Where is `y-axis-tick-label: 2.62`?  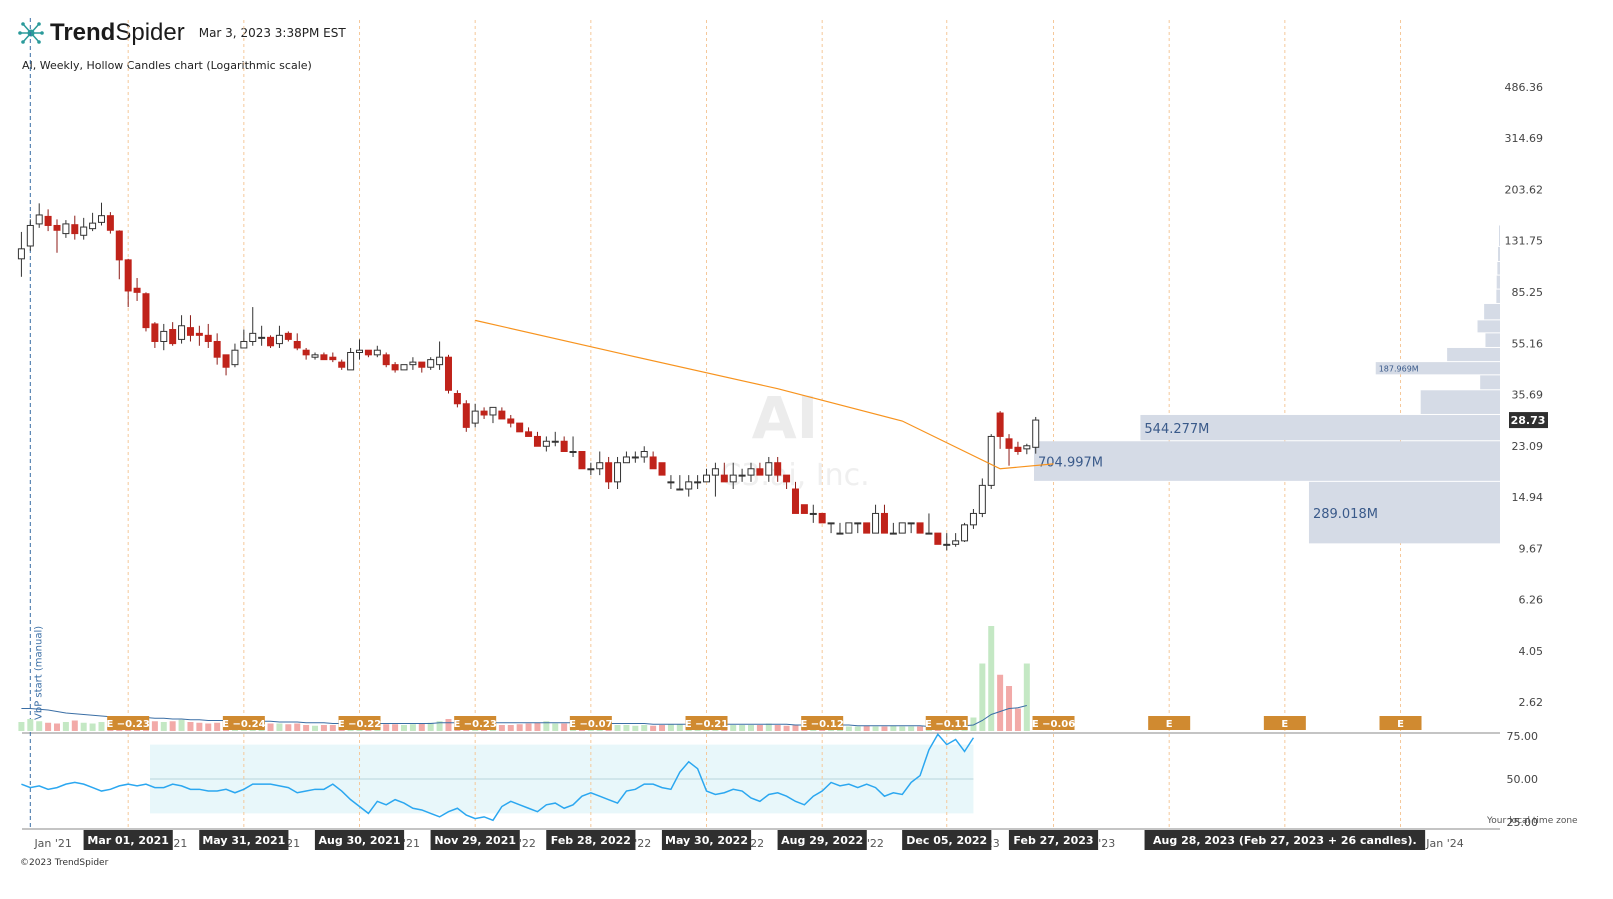
y-axis-tick-label: 2.62 is located at coordinates (1531, 702).